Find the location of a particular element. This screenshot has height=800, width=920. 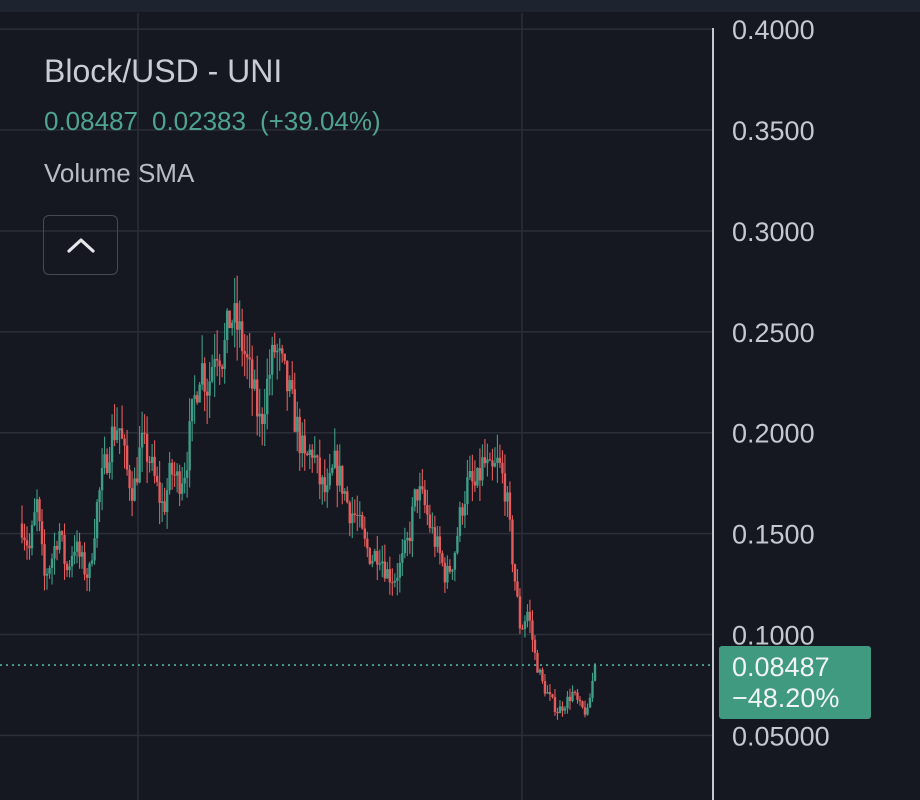

last-price-value: 0.08487 is located at coordinates (91, 121).